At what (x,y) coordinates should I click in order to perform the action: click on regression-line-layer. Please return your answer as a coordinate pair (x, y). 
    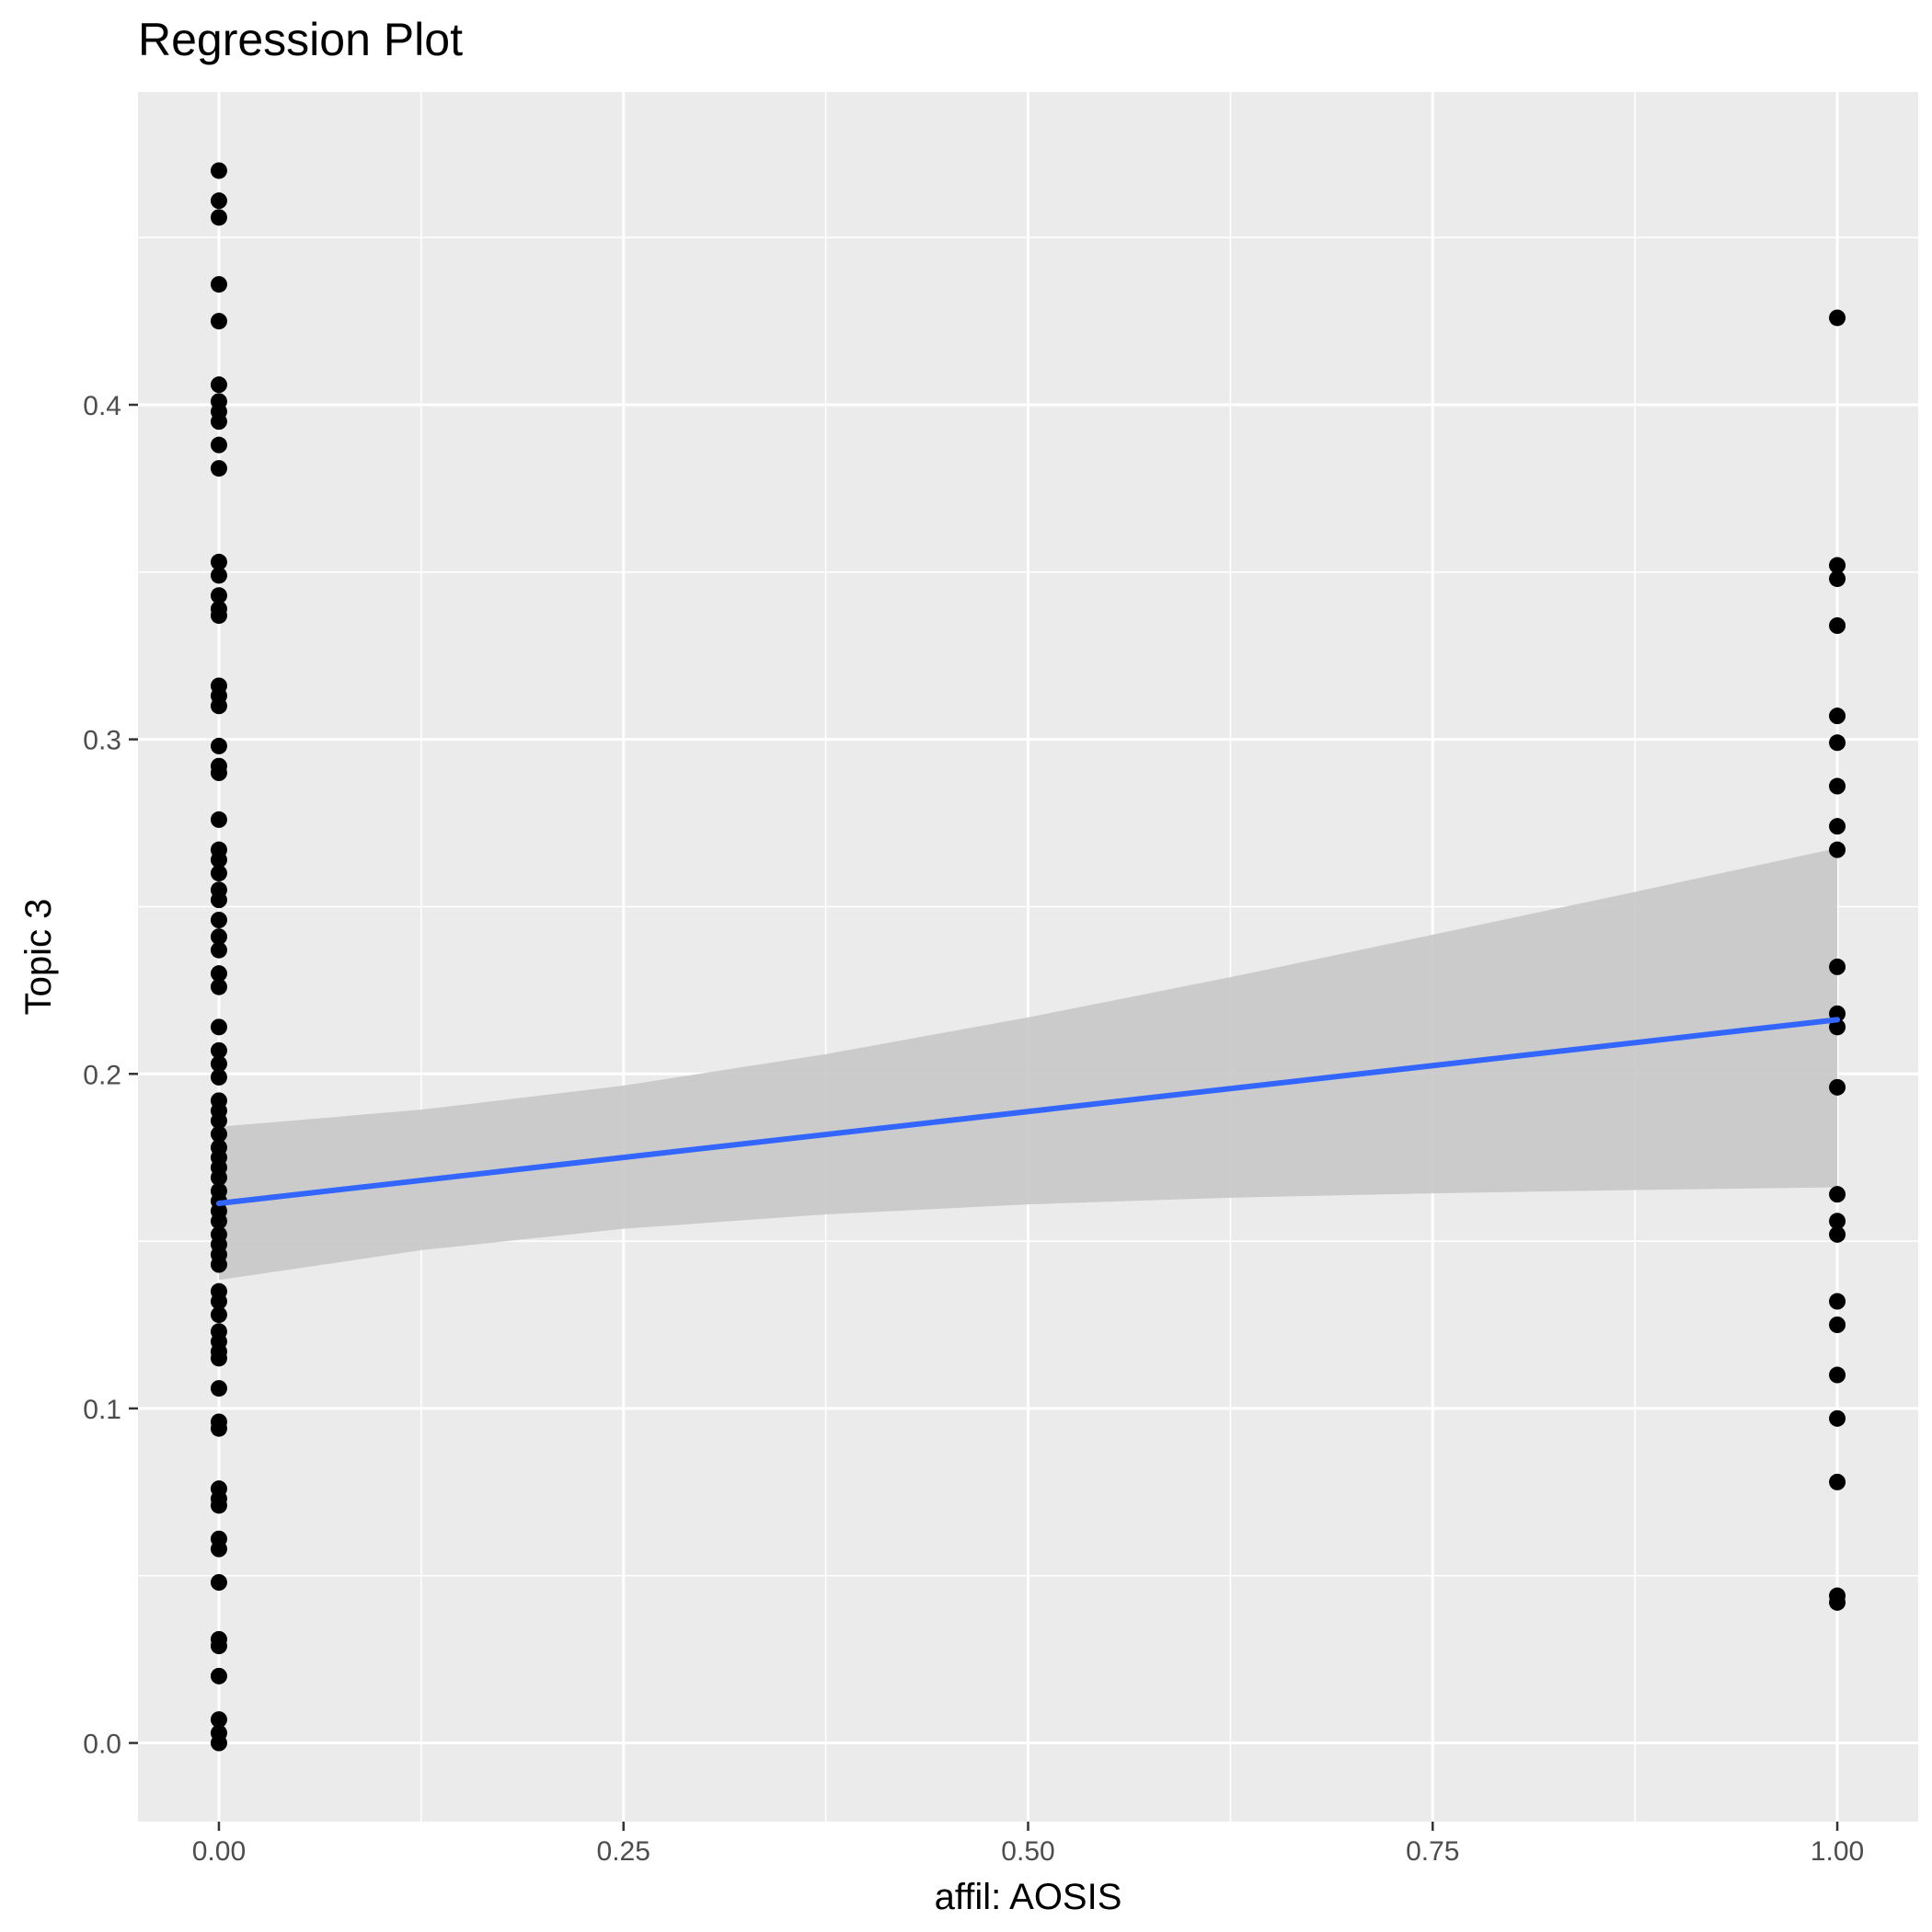
    Looking at the image, I should click on (1028, 1111).